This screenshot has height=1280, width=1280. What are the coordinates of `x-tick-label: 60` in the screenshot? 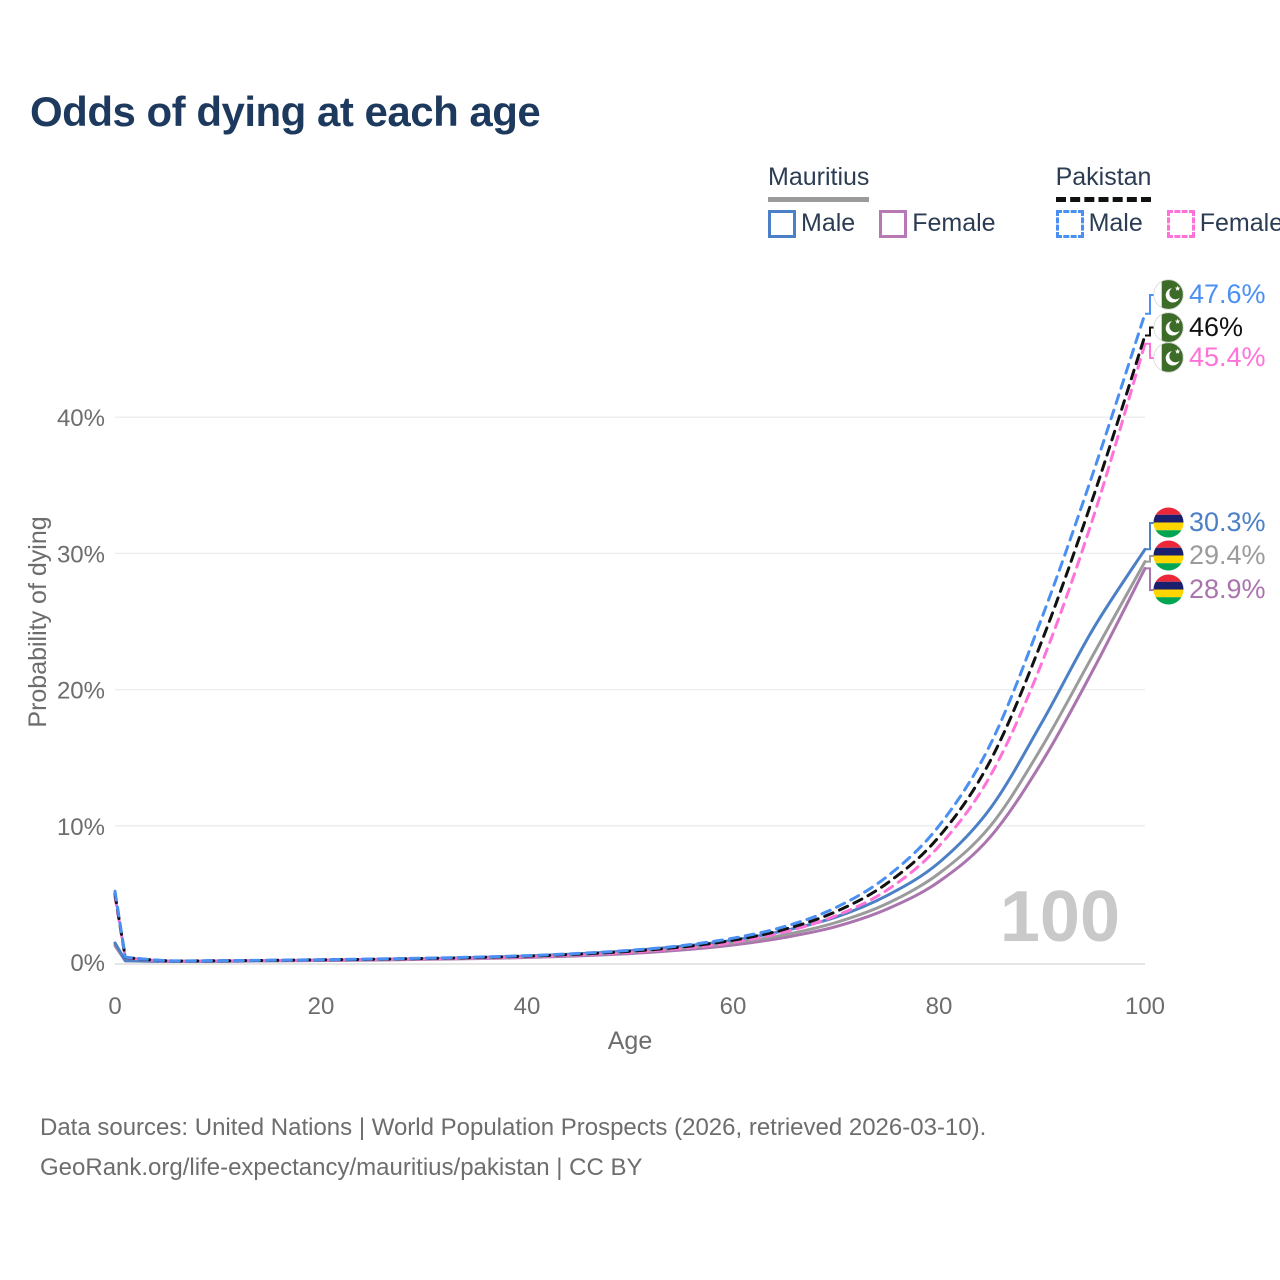 It's located at (733, 1006).